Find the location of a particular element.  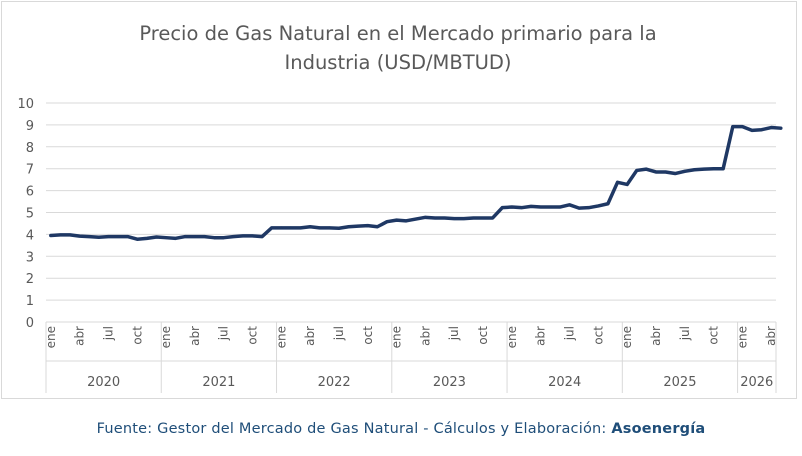

y-tick-label-9: 9 is located at coordinates (30, 126).